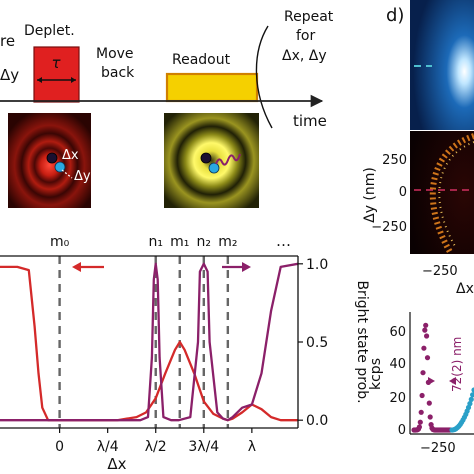 This screenshot has width=474, height=474. What do you see at coordinates (402, 430) in the screenshot?
I see `cut-ytick-0: 0` at bounding box center [402, 430].